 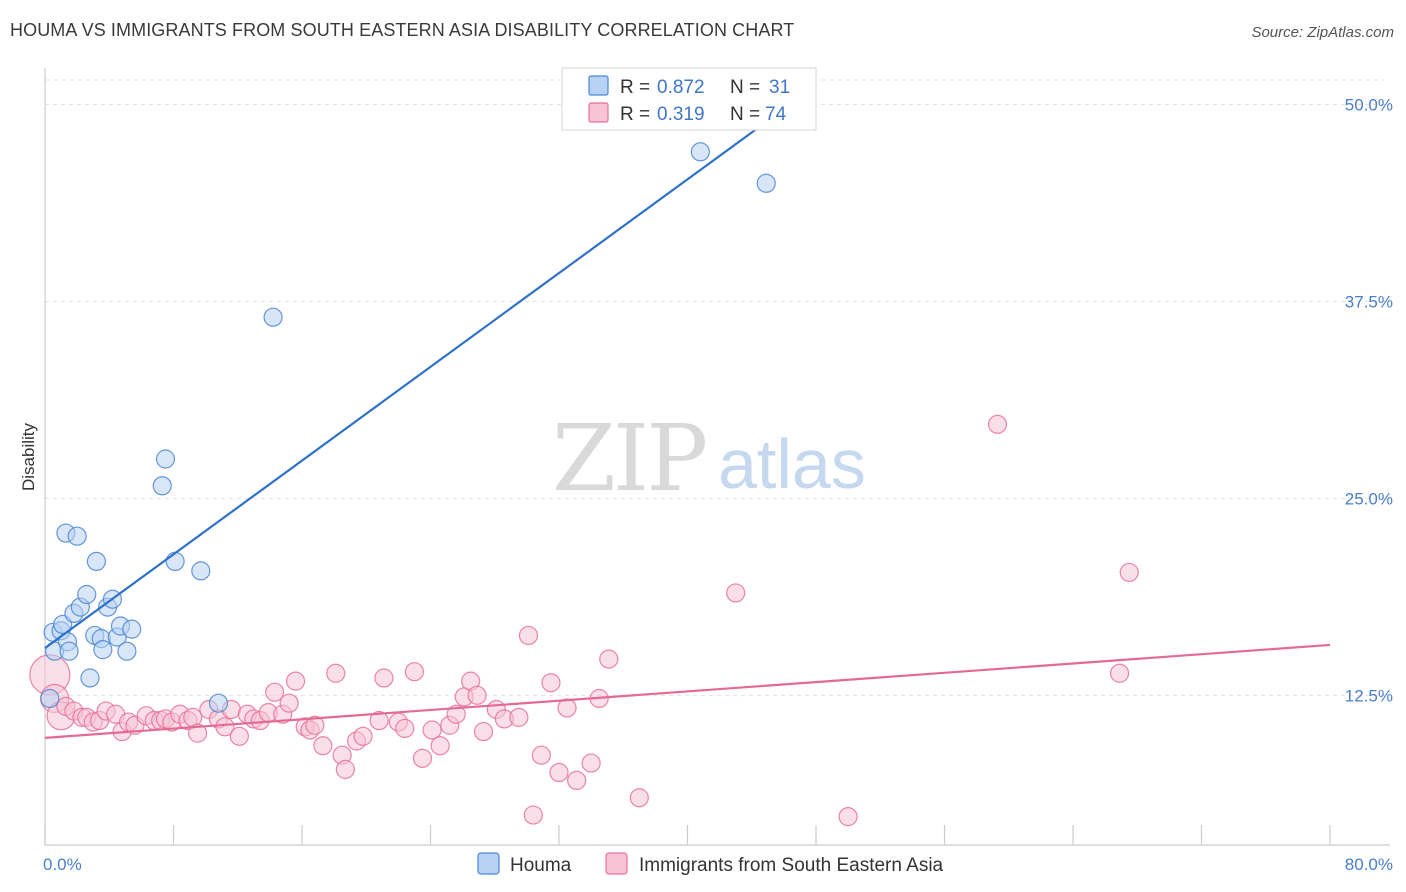 I want to click on trend-line-immigrants, so click(x=687, y=691).